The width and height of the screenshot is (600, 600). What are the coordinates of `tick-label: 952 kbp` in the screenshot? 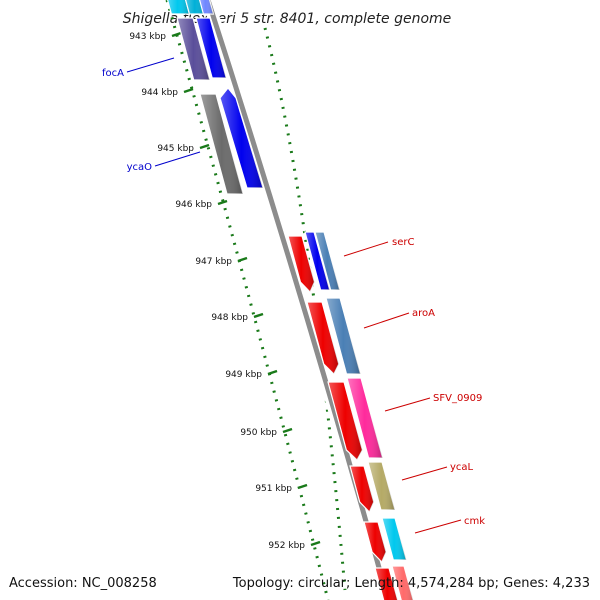 It's located at (286, 546).